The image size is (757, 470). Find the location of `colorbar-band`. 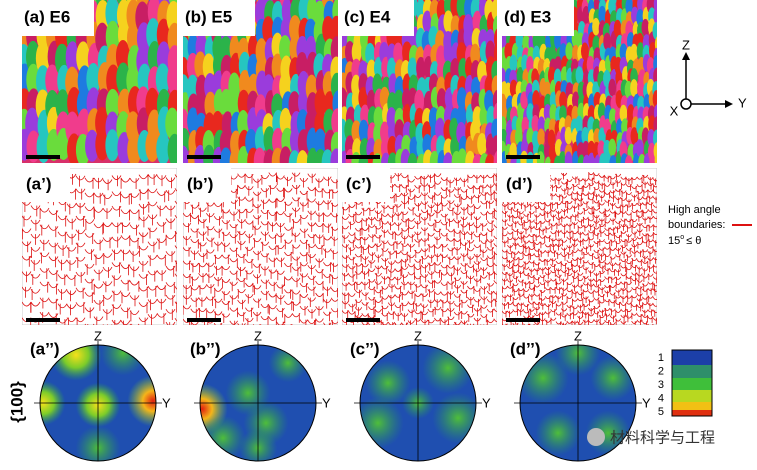

colorbar-band is located at coordinates (692, 413).